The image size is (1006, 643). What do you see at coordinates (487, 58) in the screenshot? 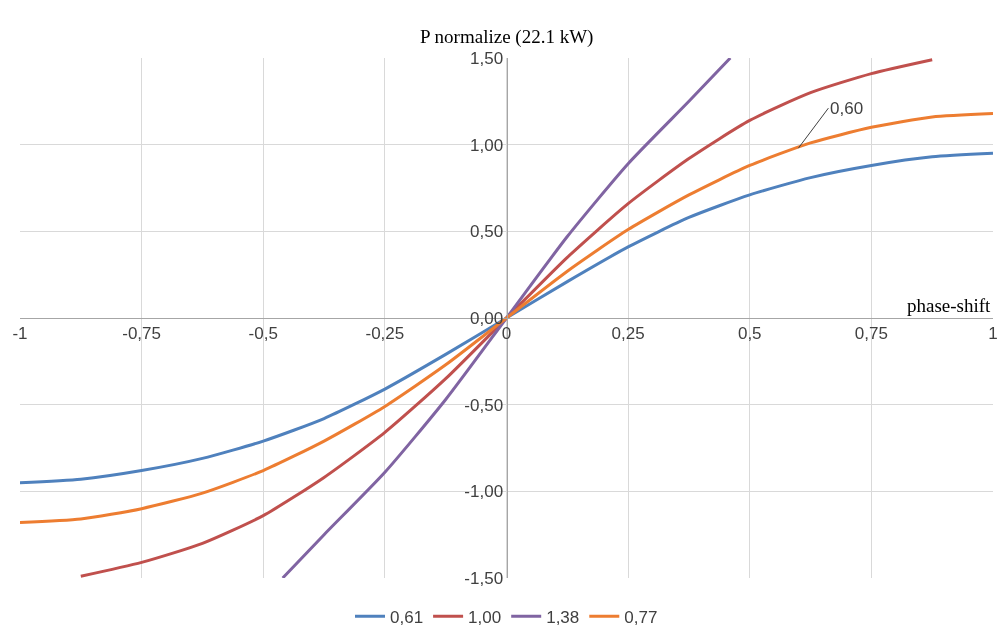
I see `y-tick-label: 1,50` at bounding box center [487, 58].